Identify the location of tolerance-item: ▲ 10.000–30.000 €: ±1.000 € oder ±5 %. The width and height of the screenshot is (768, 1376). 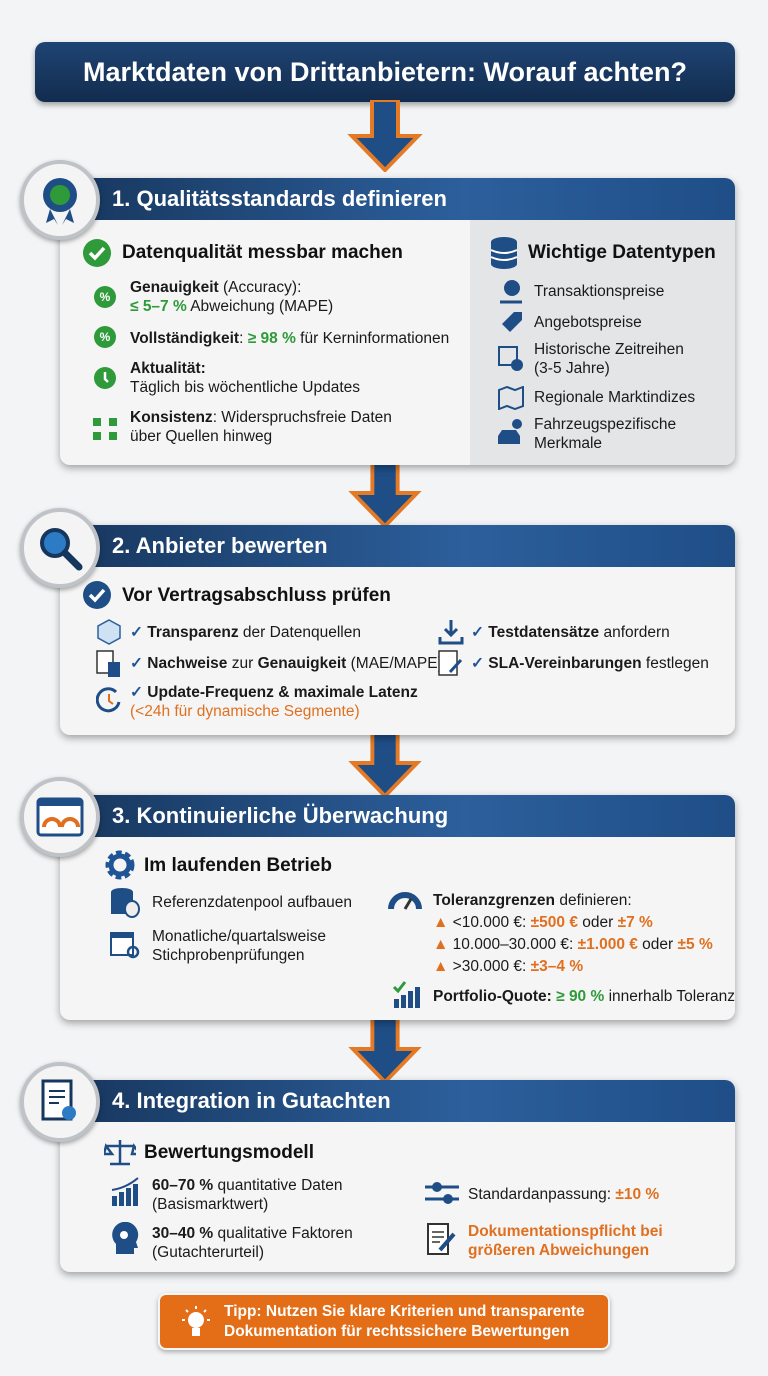
(573, 944).